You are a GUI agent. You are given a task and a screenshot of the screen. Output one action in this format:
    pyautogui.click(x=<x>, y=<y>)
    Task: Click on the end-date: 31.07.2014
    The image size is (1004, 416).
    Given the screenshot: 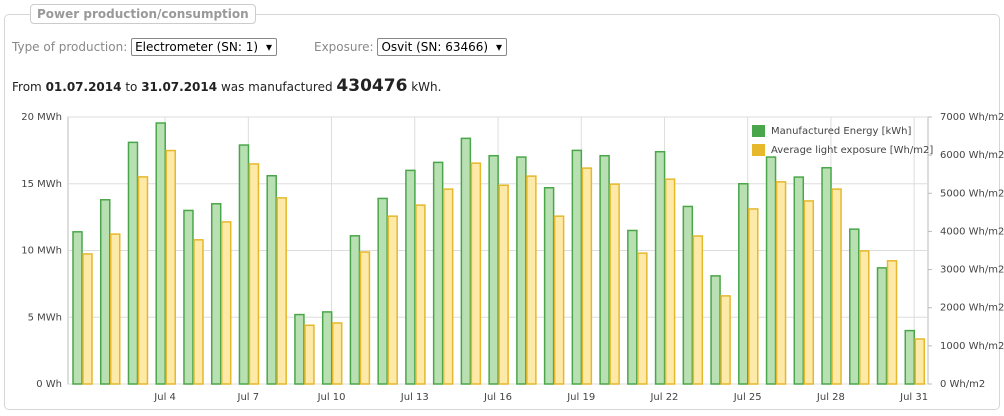 What is the action you would take?
    pyautogui.click(x=179, y=87)
    